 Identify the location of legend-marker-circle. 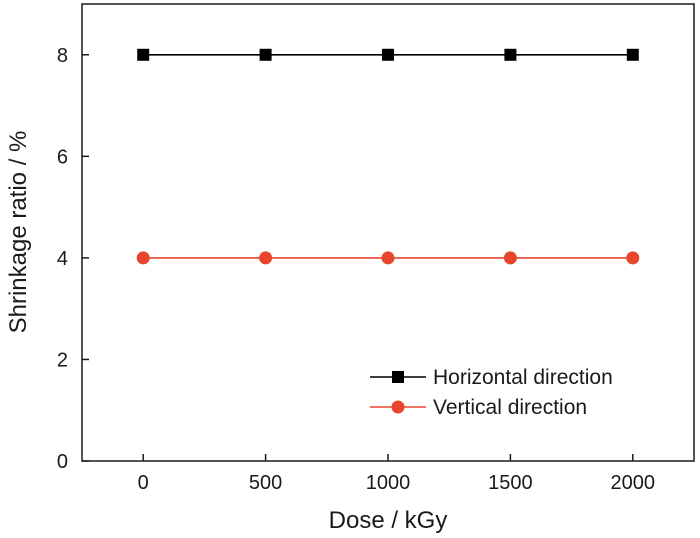
(398, 407).